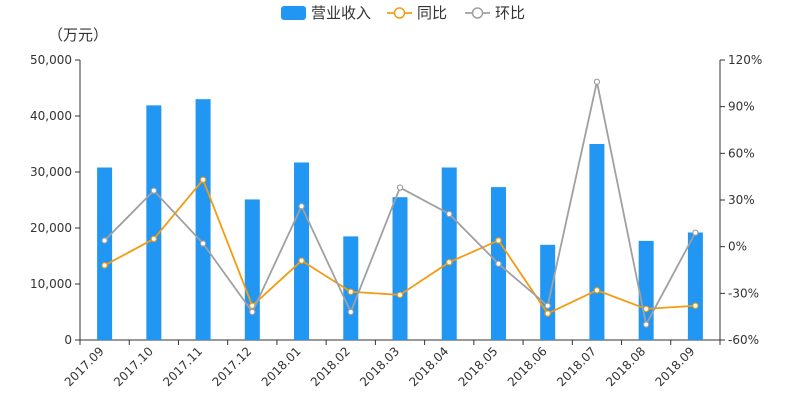  What do you see at coordinates (743, 293) in the screenshot?
I see `y-right-tick-label: -30%` at bounding box center [743, 293].